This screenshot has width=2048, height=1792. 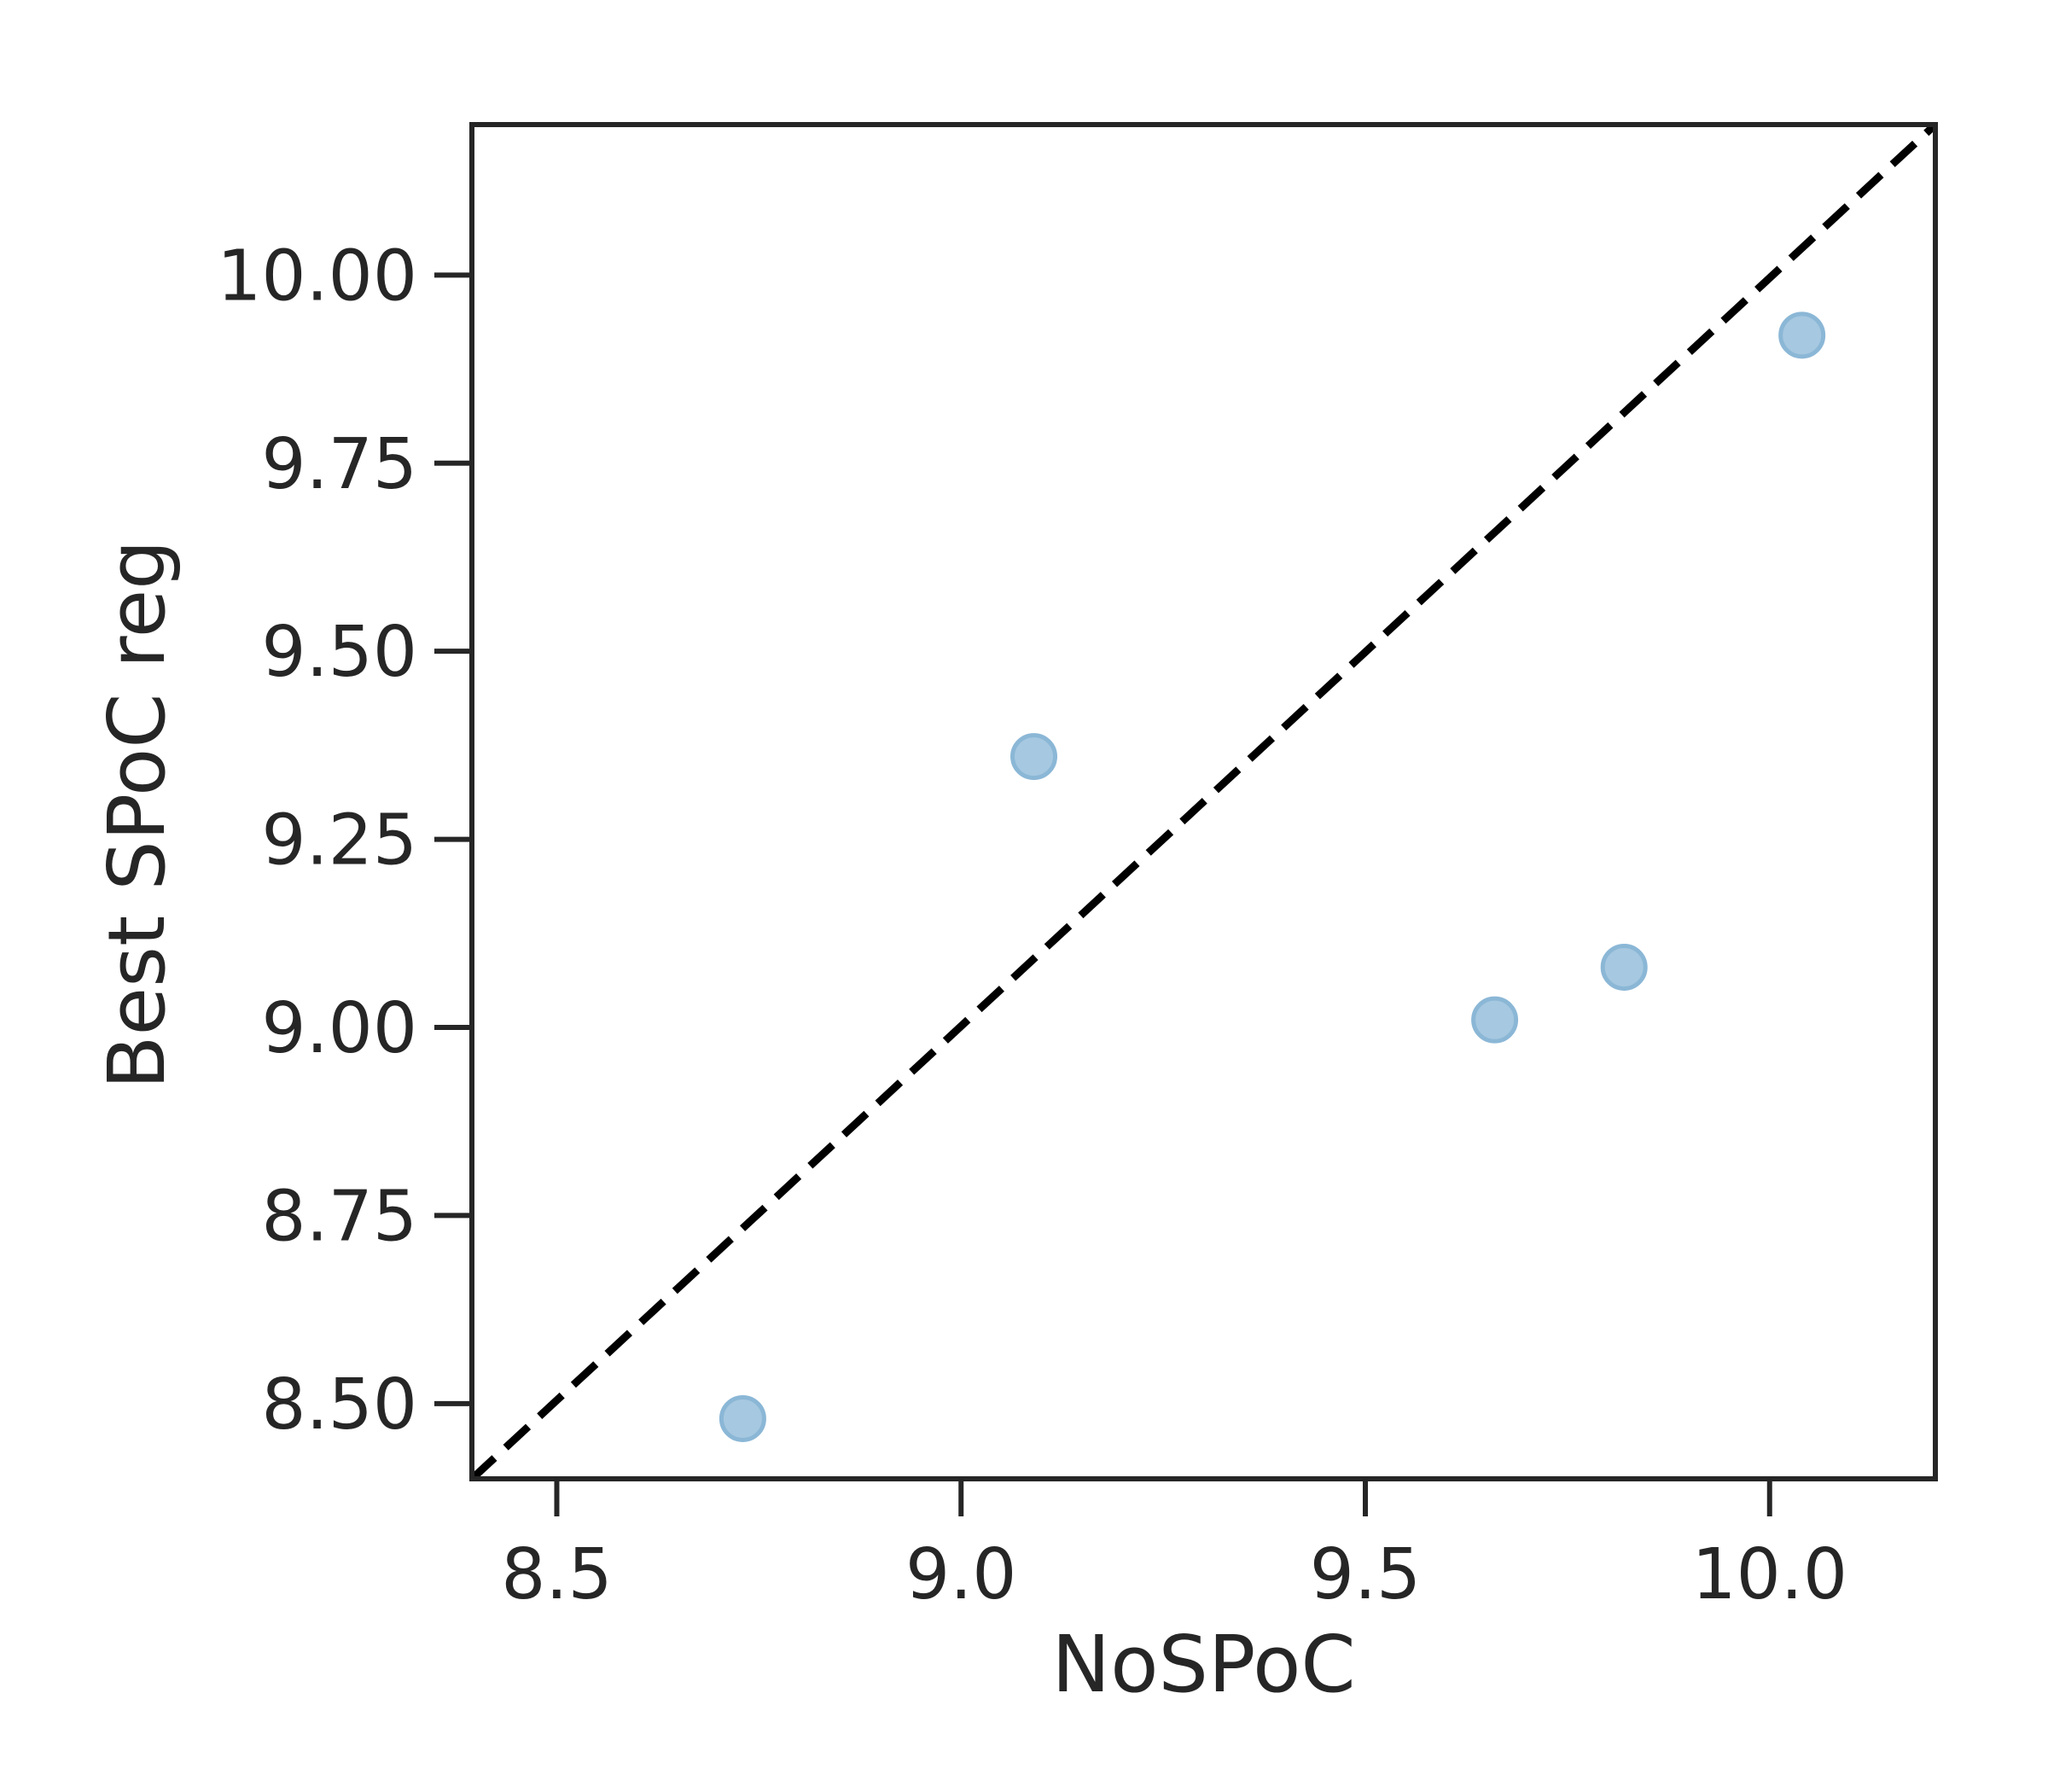 What do you see at coordinates (1203, 1664) in the screenshot?
I see `x-axis-label: NoSPoC` at bounding box center [1203, 1664].